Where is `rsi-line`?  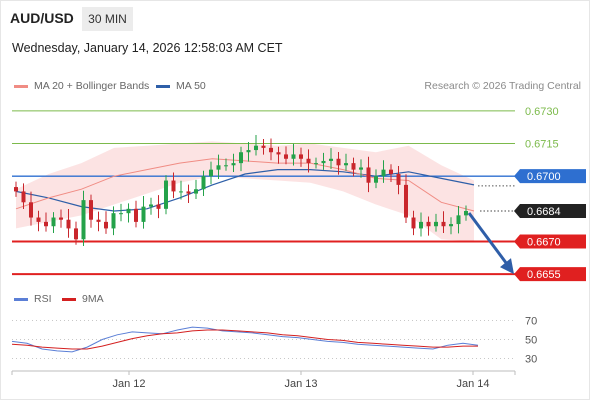
rsi-line is located at coordinates (245, 339).